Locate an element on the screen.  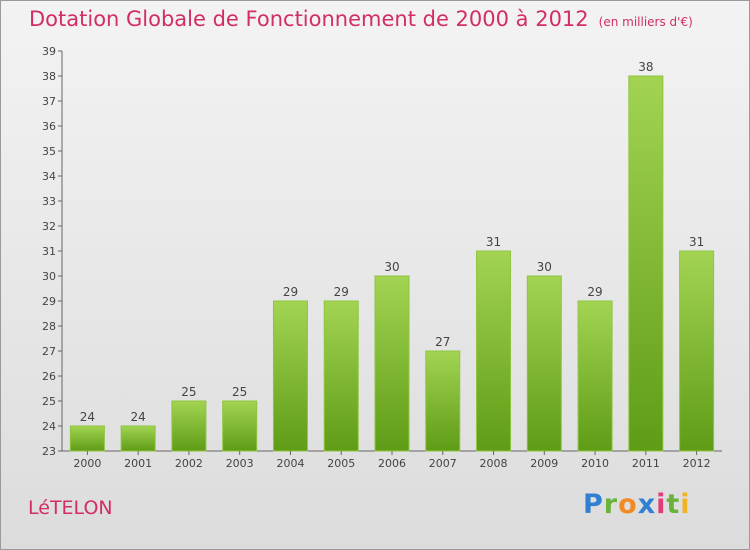
x-tick-label: 2005 is located at coordinates (341, 463).